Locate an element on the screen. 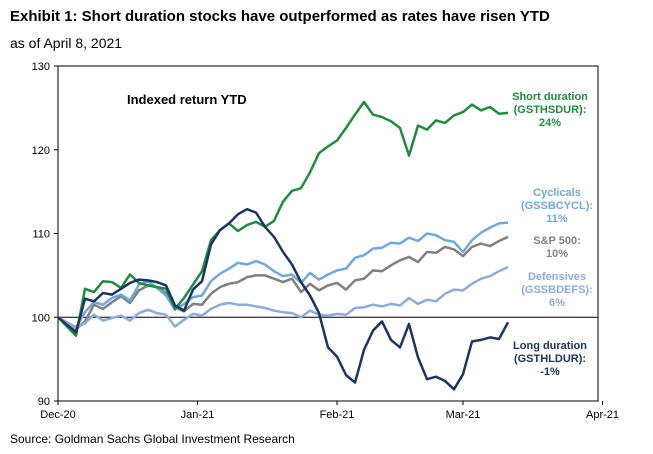  x-tick-label: Feb-21 is located at coordinates (337, 415).